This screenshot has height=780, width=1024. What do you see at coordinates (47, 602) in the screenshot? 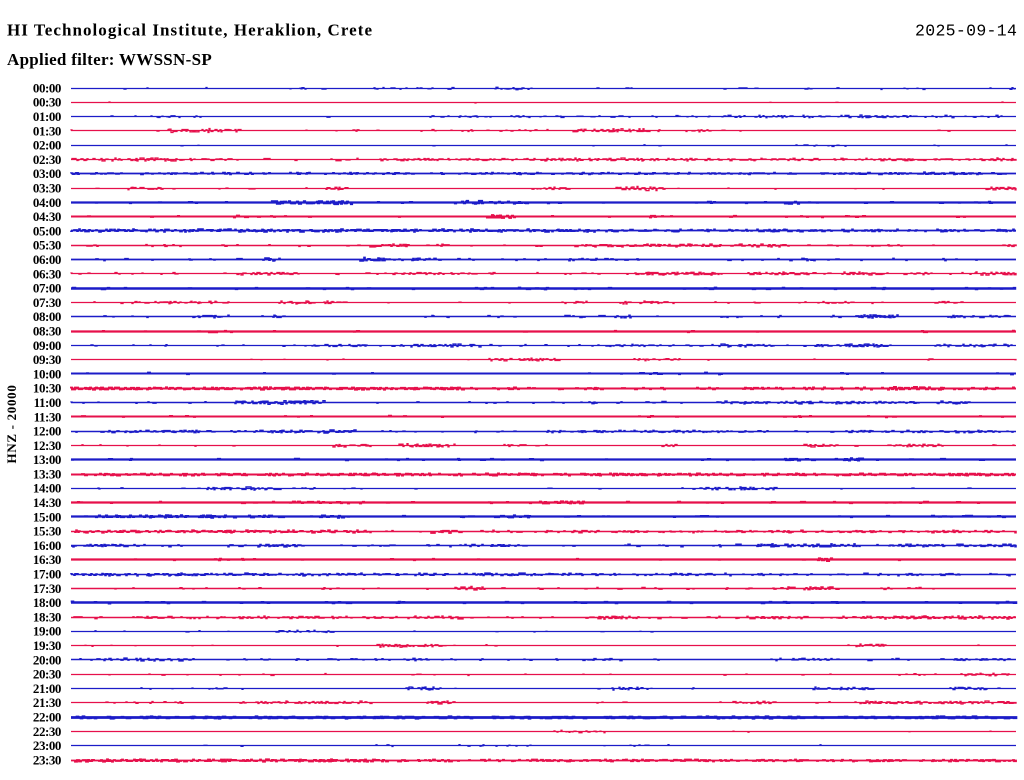
I see `svg-text: 18:00` at bounding box center [47, 602].